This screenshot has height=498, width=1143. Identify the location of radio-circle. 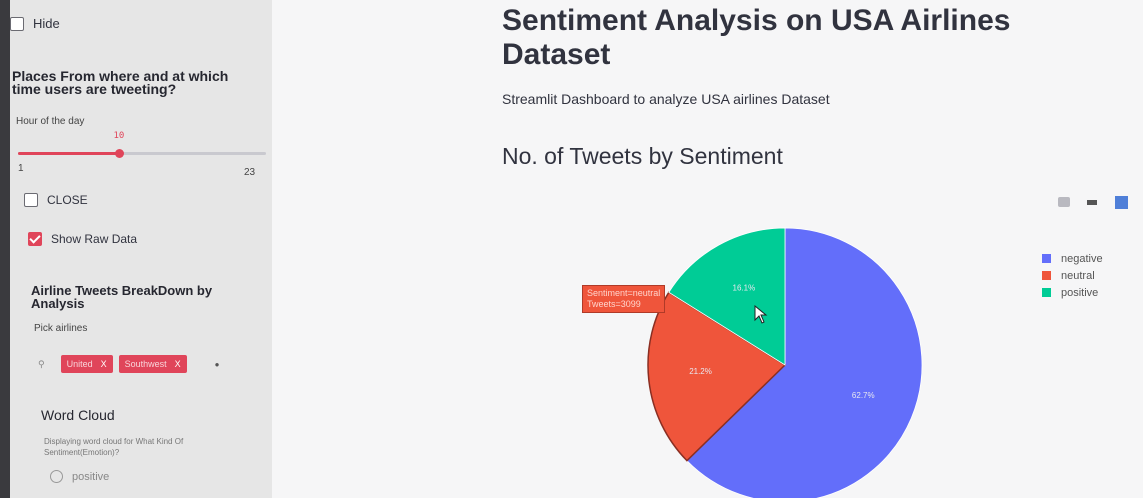
(56, 476).